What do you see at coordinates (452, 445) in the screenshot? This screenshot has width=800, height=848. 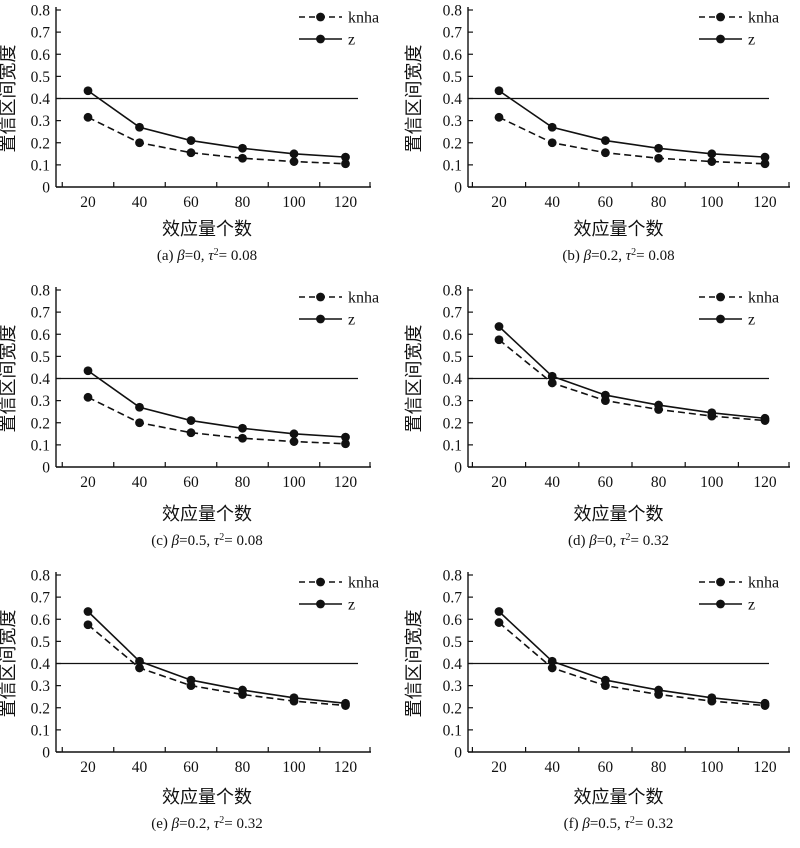 I see `y-tick-label: 0.1` at bounding box center [452, 445].